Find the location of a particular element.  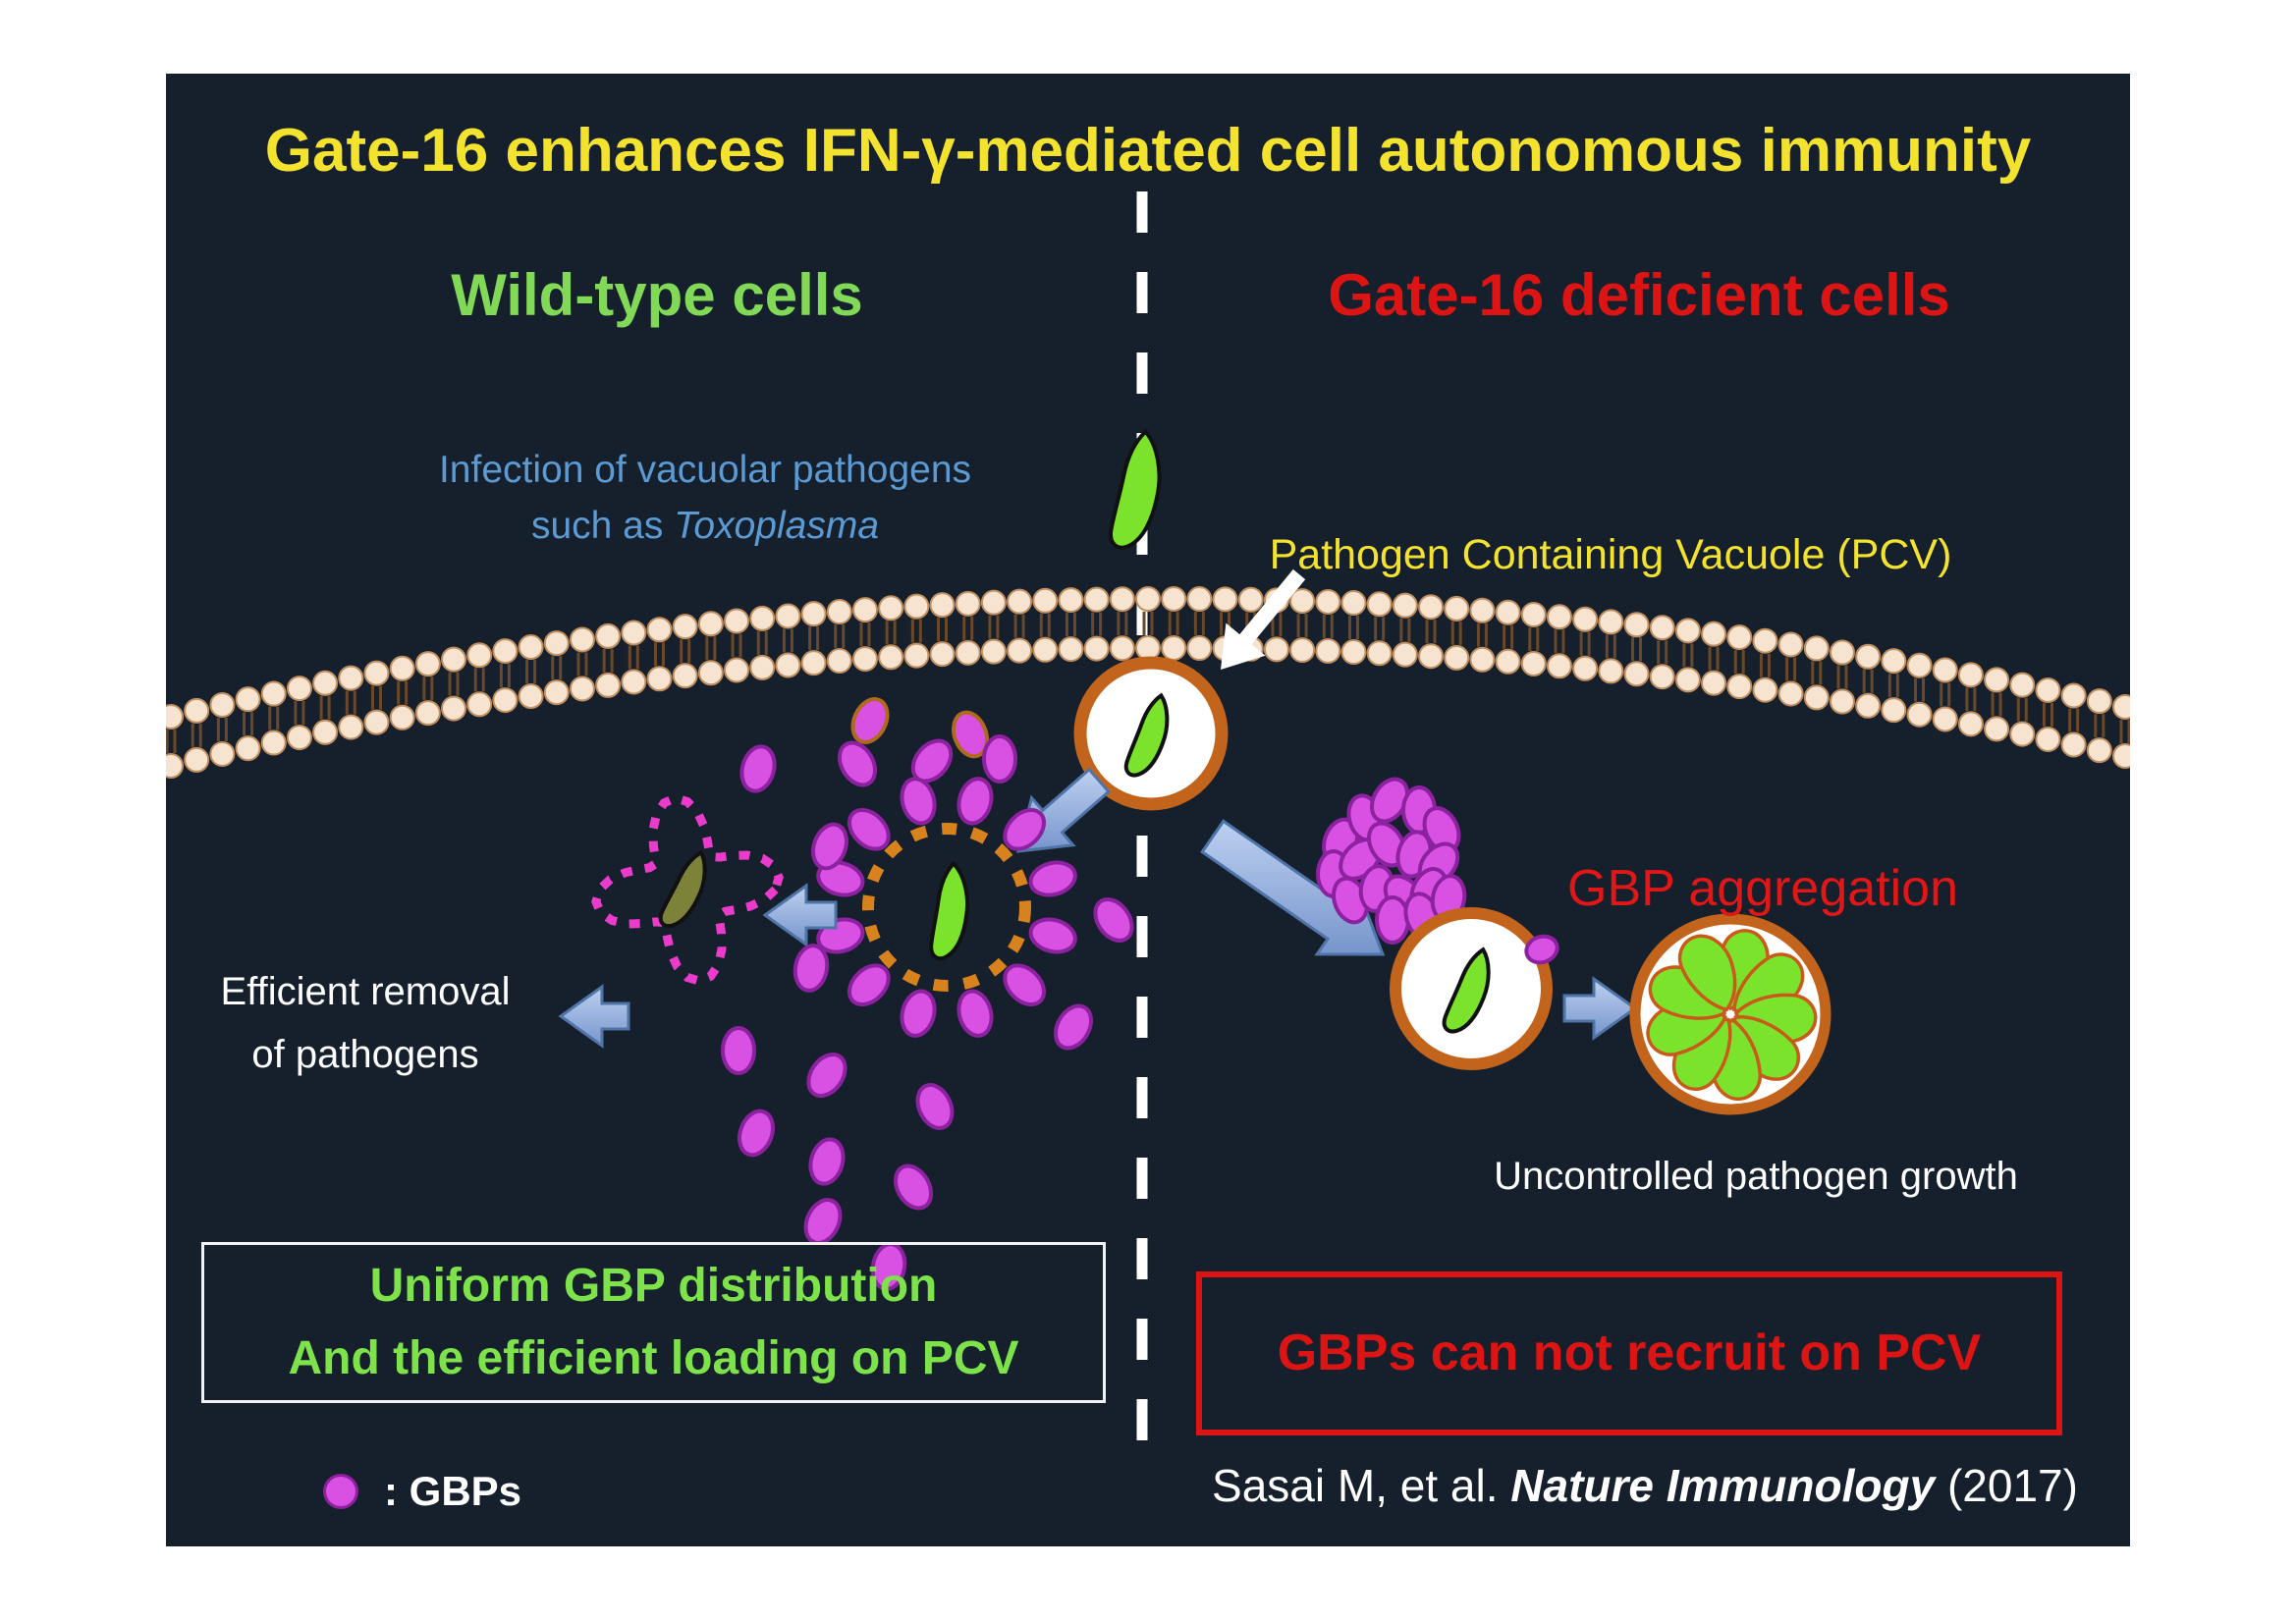

gbp-aggregation-label: GBP aggregation is located at coordinates (1762, 888).